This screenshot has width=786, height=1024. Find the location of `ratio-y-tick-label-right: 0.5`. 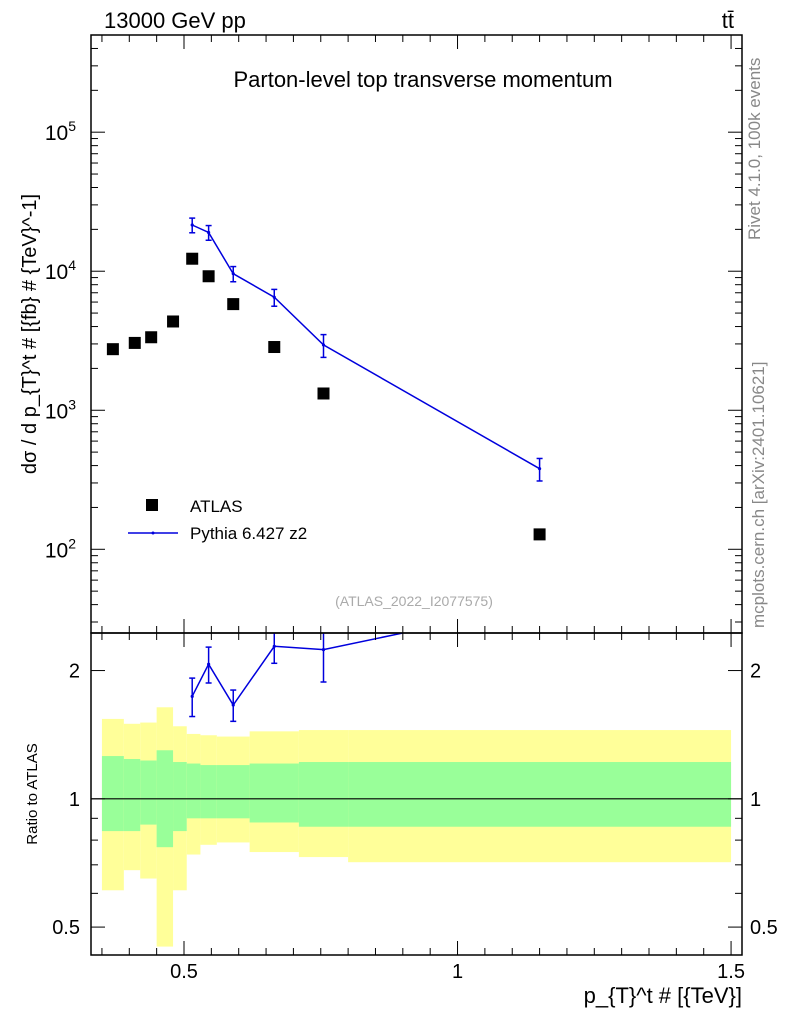

ratio-y-tick-label-right: 0.5 is located at coordinates (764, 928).